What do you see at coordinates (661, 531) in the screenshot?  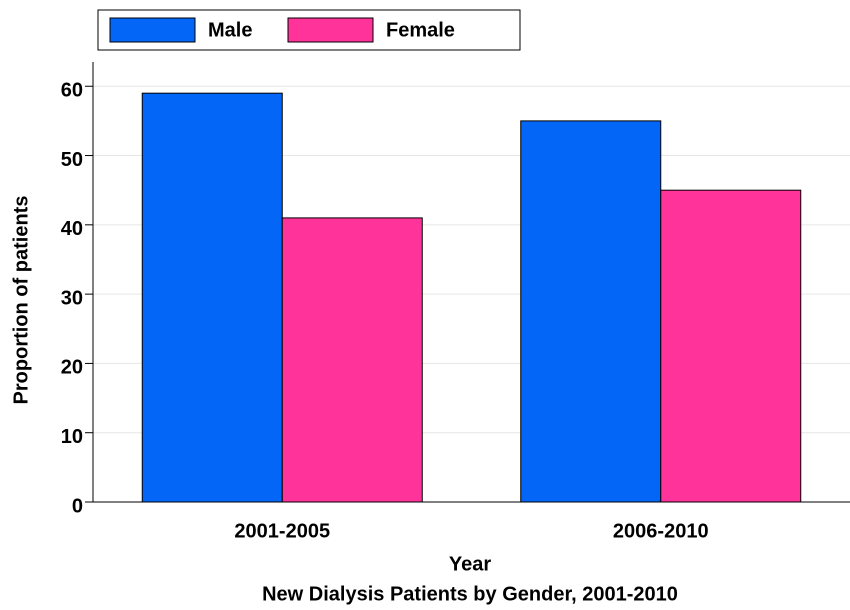 I see `x-tick-label: 2006-2010` at bounding box center [661, 531].